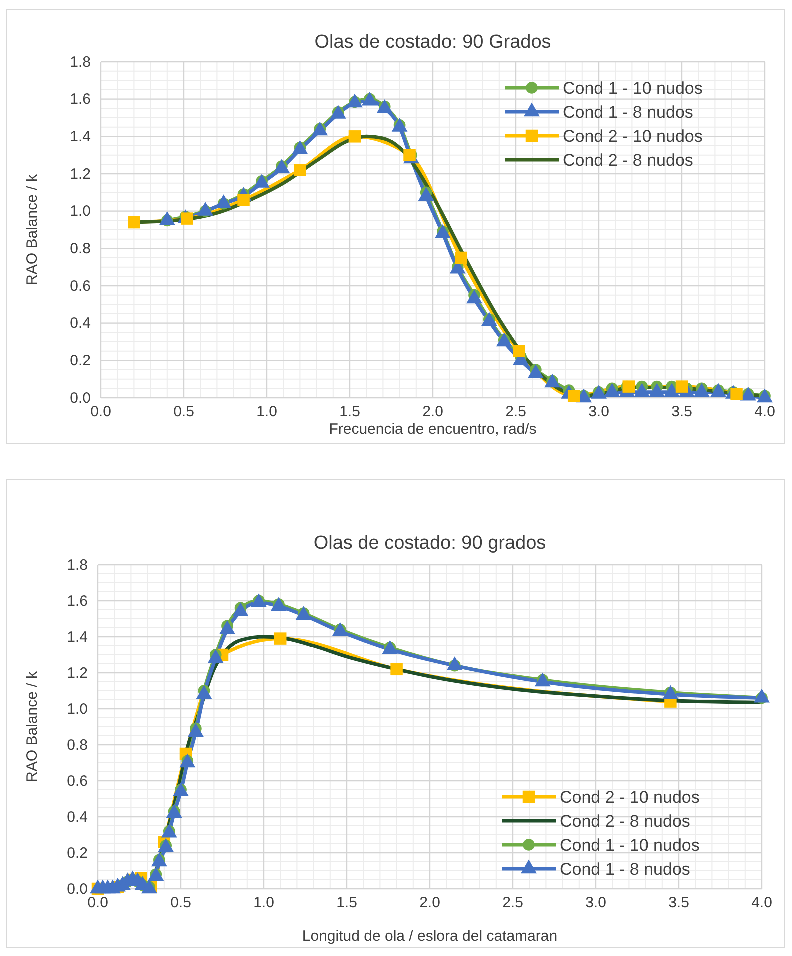 The width and height of the screenshot is (792, 956). I want to click on chart-title: Olas de costado: 90 Grados, so click(433, 42).